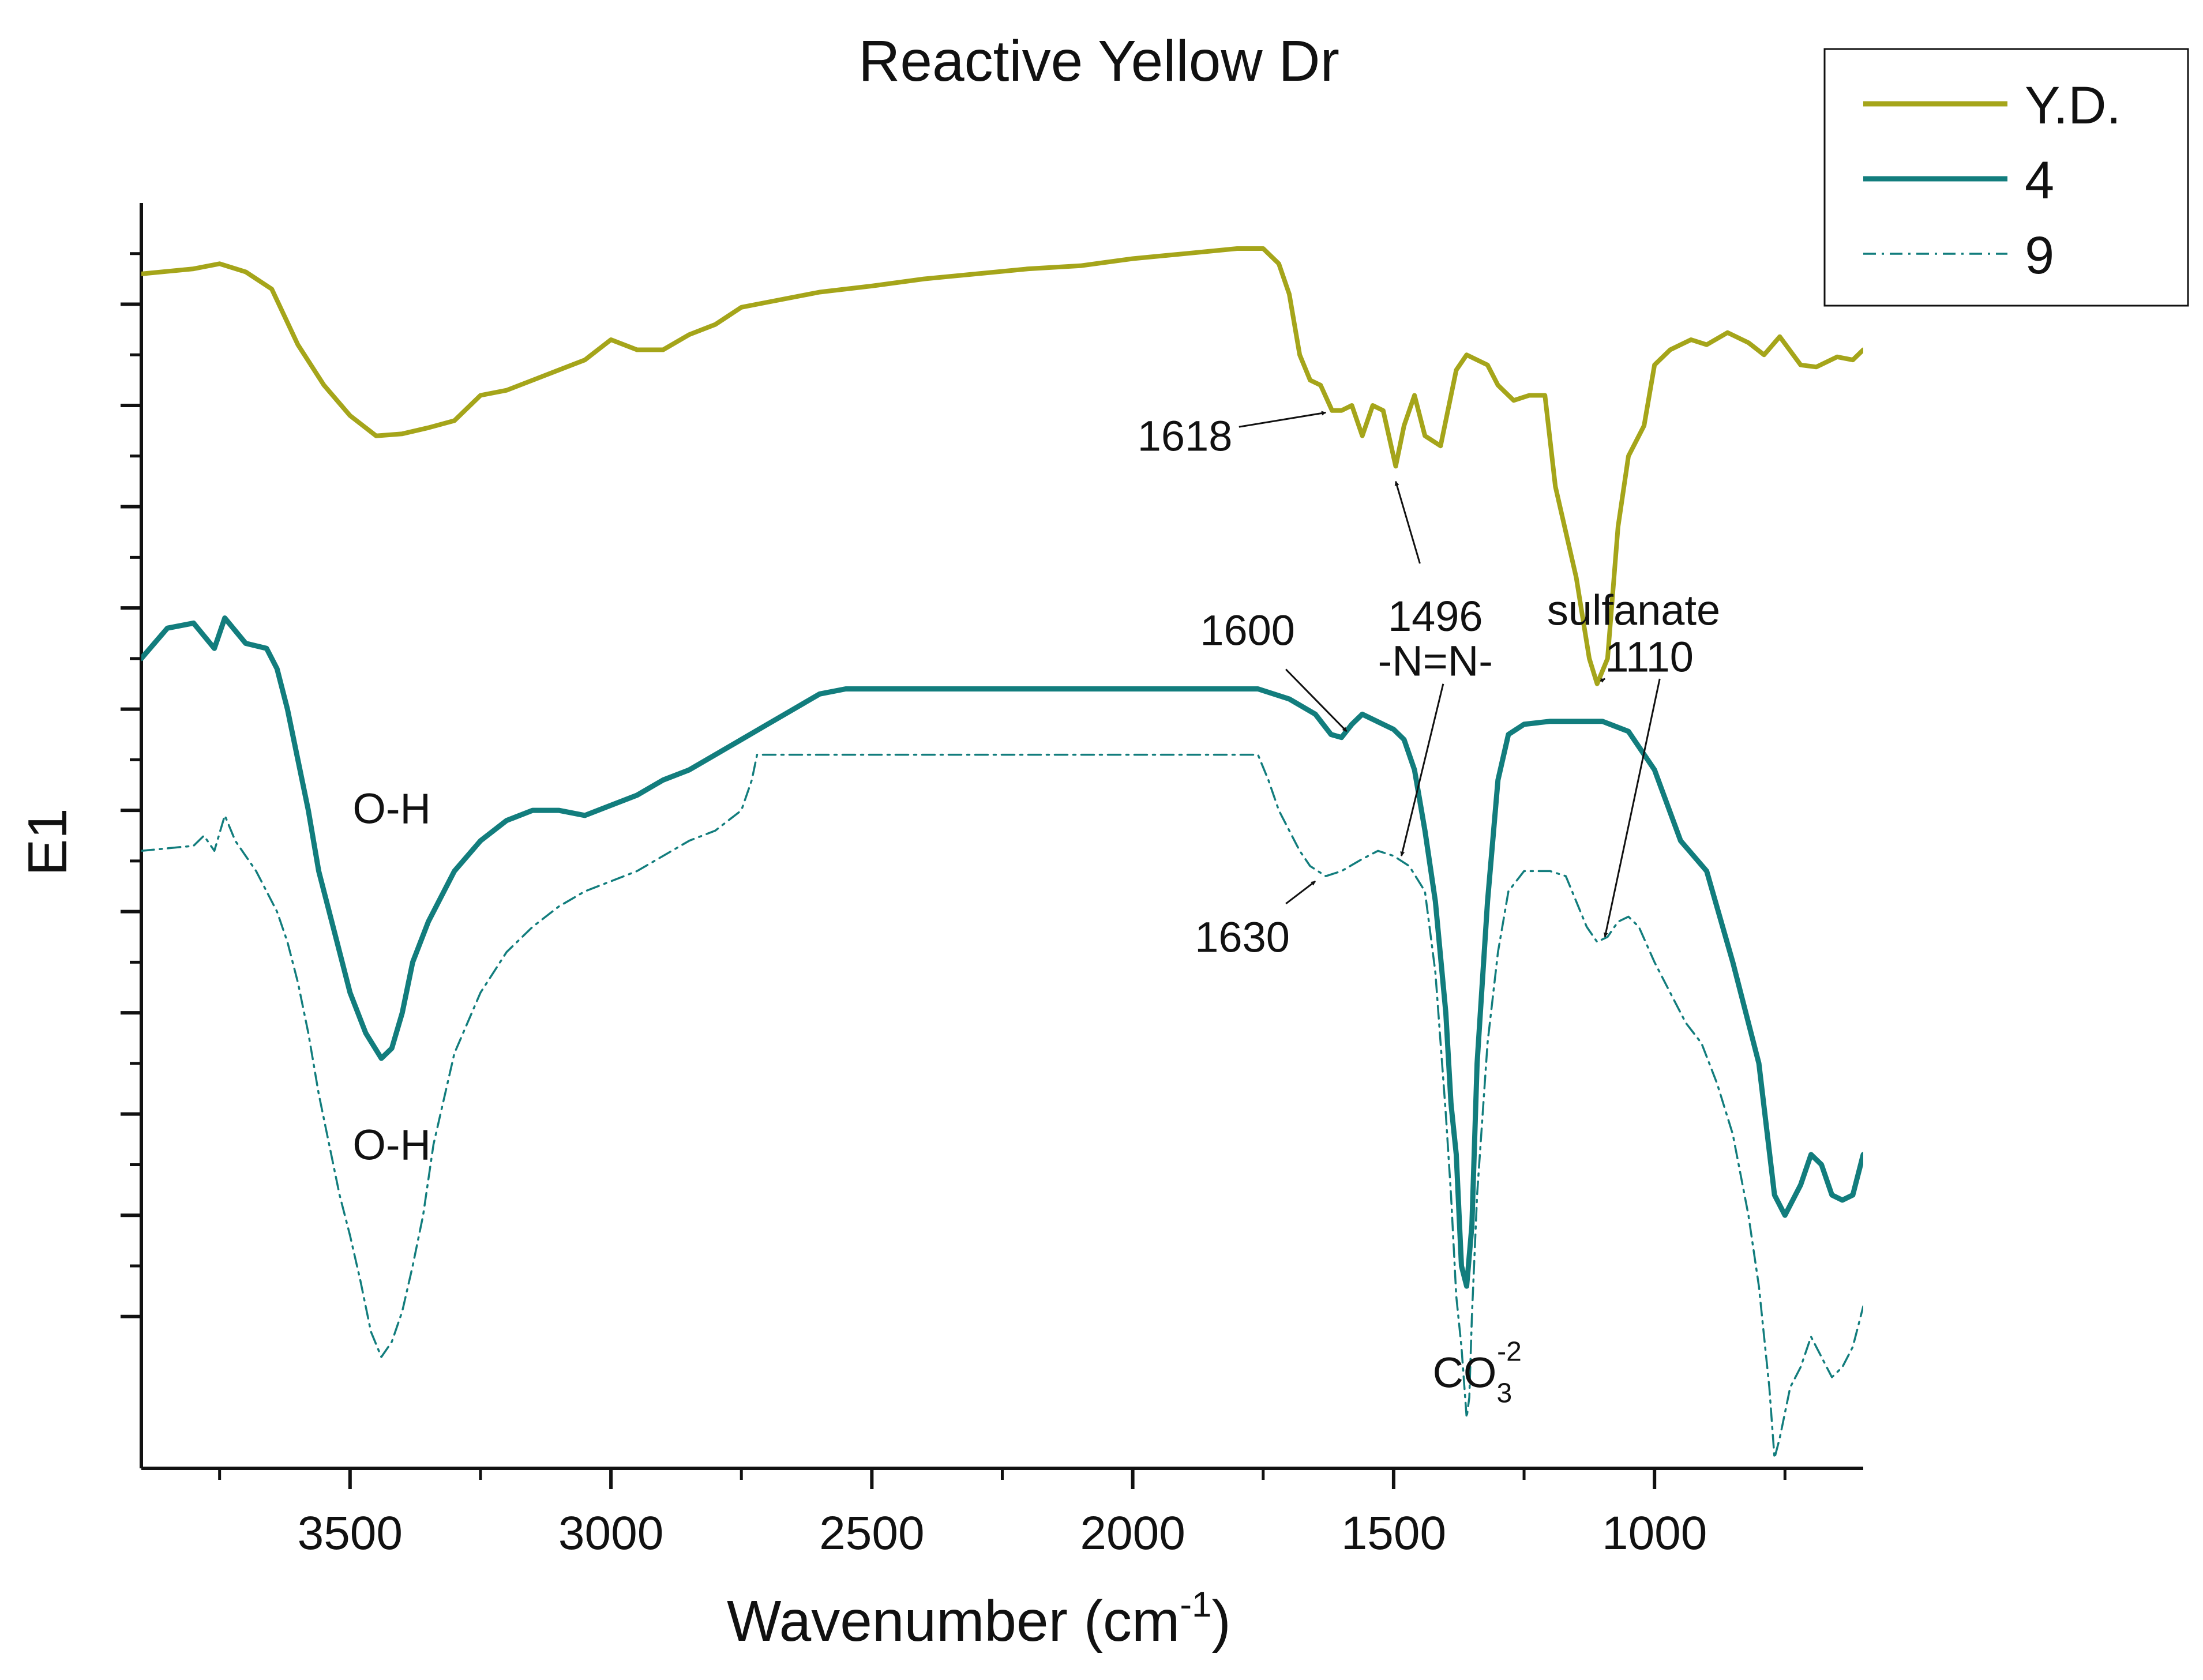 The width and height of the screenshot is (2203, 1680). I want to click on legend-label: 4, so click(2039, 181).